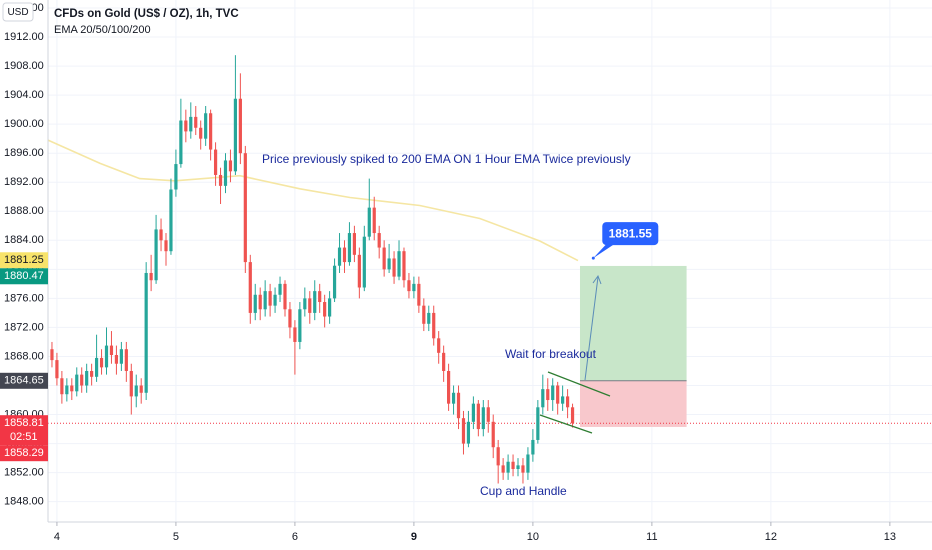 The width and height of the screenshot is (932, 550). I want to click on x-tick-label: 4, so click(57, 537).